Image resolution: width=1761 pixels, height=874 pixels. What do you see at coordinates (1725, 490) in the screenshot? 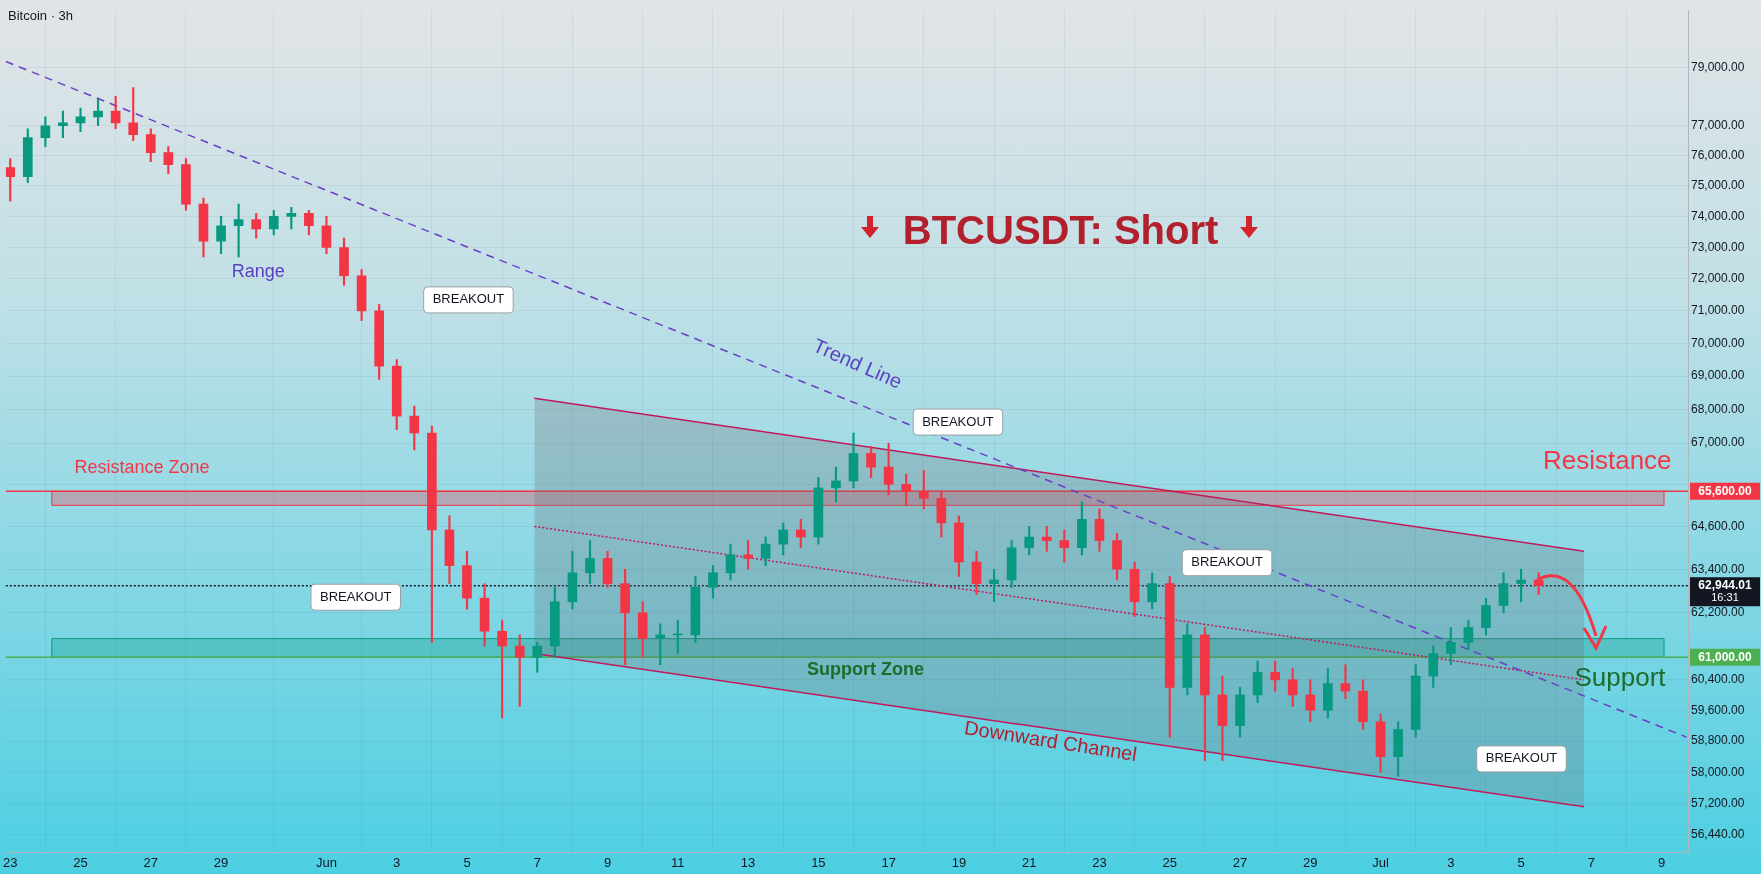
I see `ref-line-label: 65,600.00` at bounding box center [1725, 490].